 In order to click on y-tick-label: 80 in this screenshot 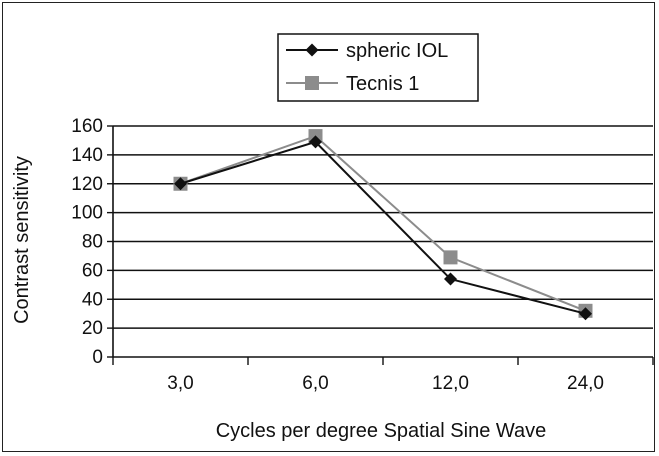, I will do `click(92, 242)`.